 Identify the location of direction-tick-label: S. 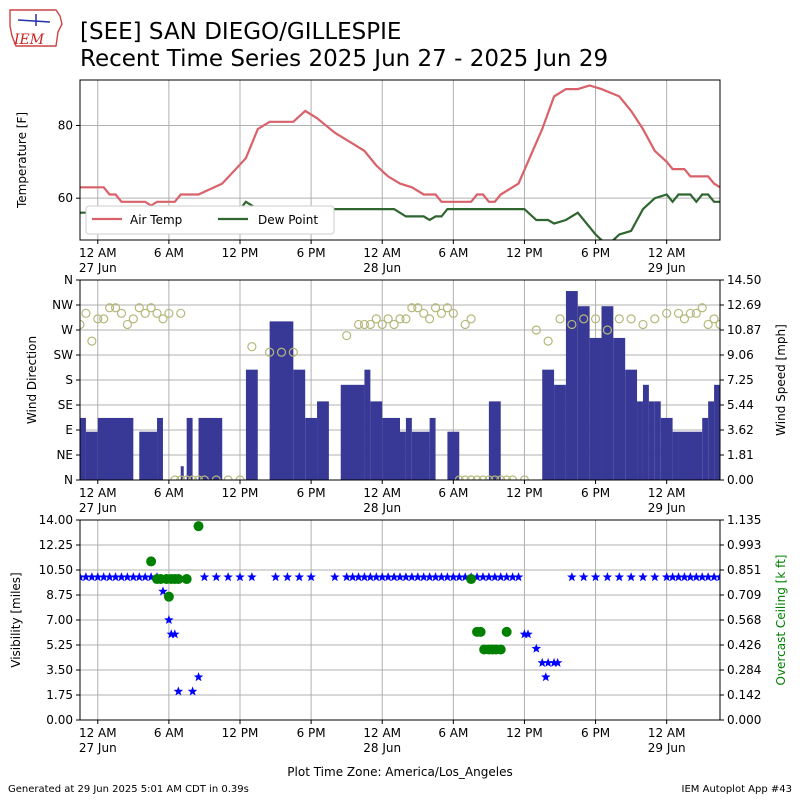
(69, 380).